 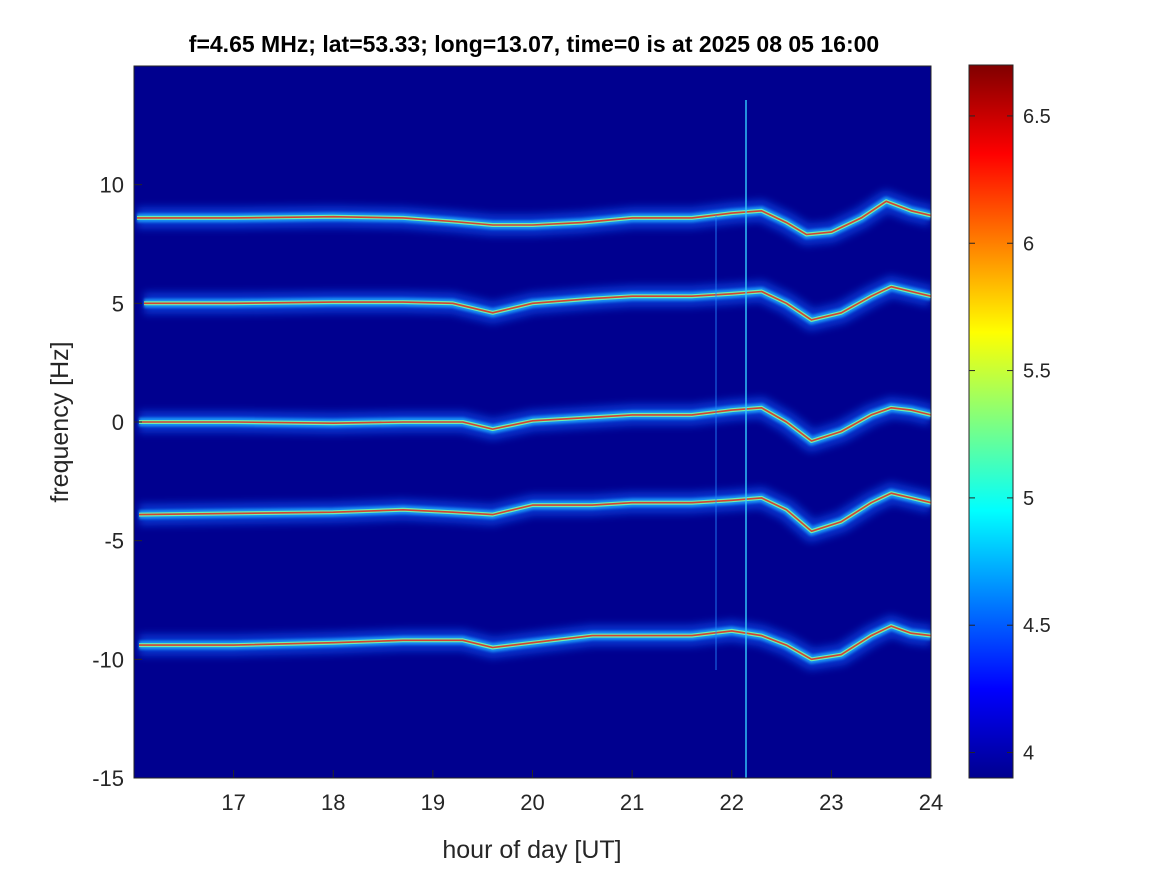 I want to click on x-tick-label: 21, so click(x=632, y=802).